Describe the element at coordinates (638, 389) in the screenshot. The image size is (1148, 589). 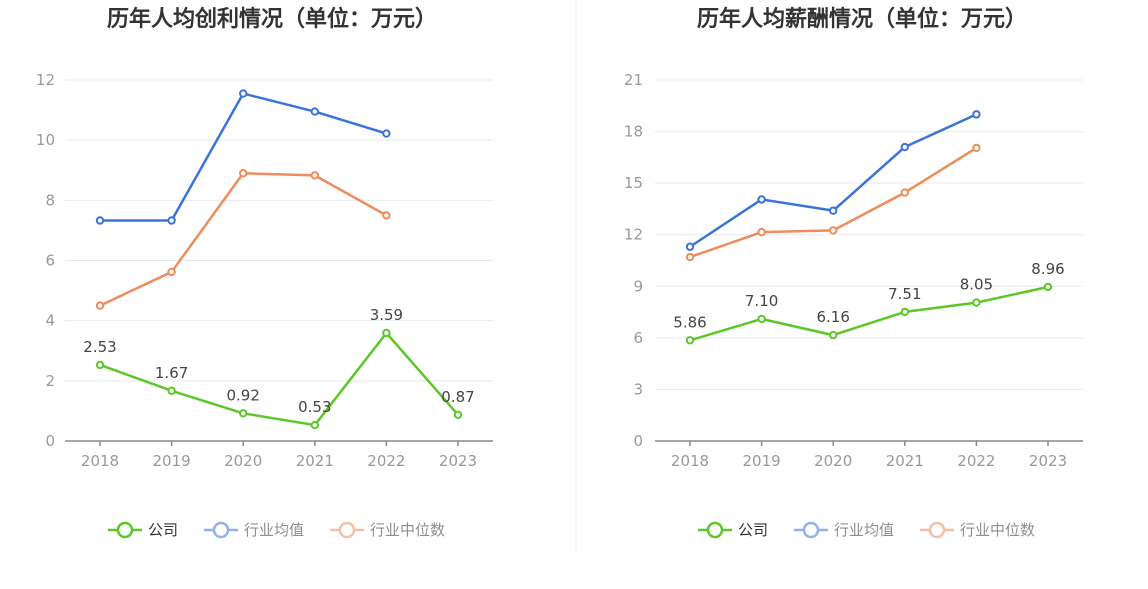
I see `y-tick-label: 3` at that location.